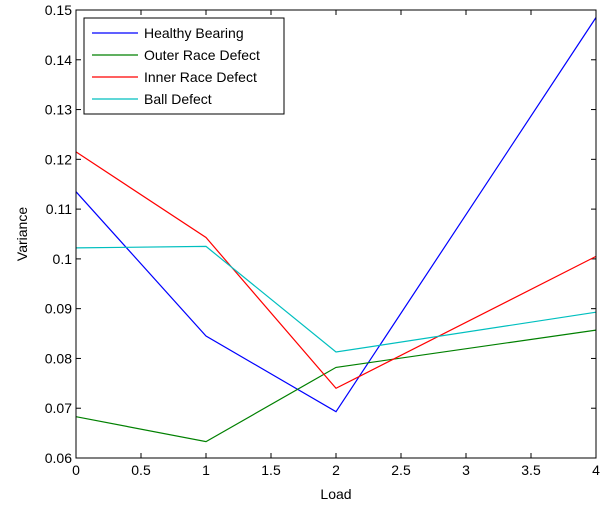 This screenshot has height=507, width=606. I want to click on y-tick-label: 0.08, so click(58, 358).